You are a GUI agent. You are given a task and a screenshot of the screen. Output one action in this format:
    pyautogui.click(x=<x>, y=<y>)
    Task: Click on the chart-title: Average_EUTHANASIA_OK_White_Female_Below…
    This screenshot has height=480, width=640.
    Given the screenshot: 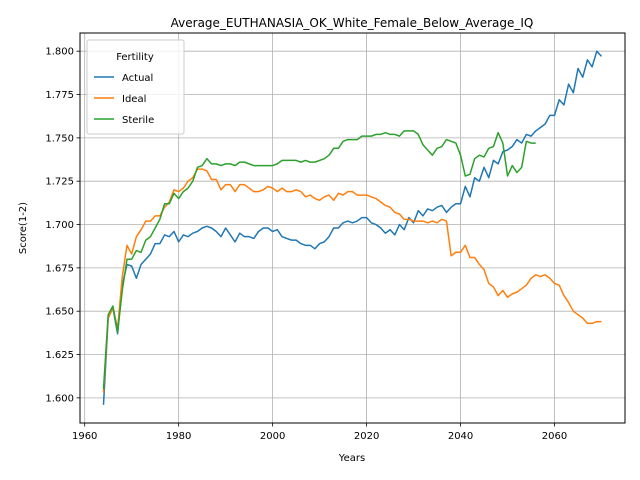 What is the action you would take?
    pyautogui.click(x=352, y=23)
    